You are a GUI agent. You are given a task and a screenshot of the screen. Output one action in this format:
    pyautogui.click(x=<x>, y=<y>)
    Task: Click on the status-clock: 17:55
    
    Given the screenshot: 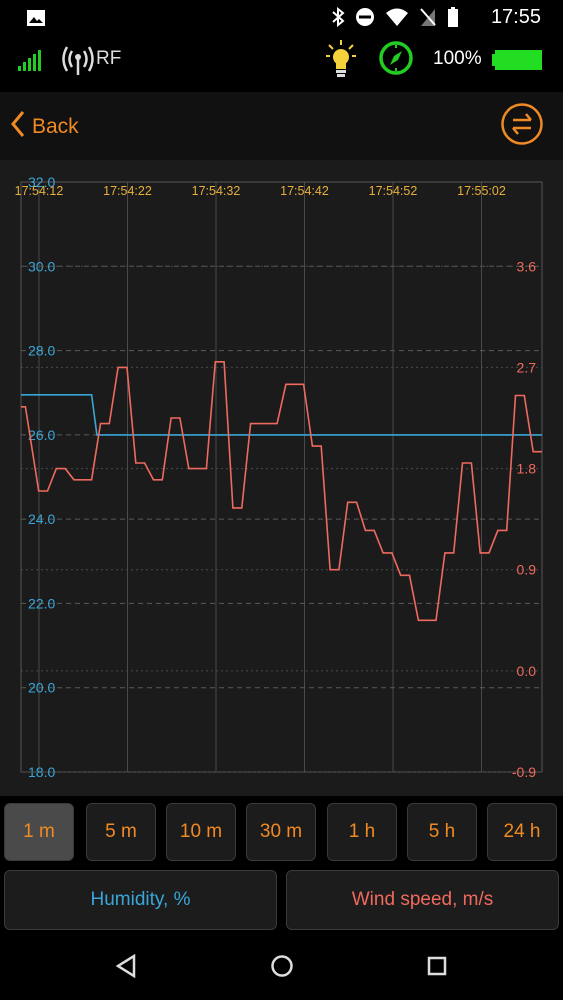 What is the action you would take?
    pyautogui.click(x=515, y=17)
    